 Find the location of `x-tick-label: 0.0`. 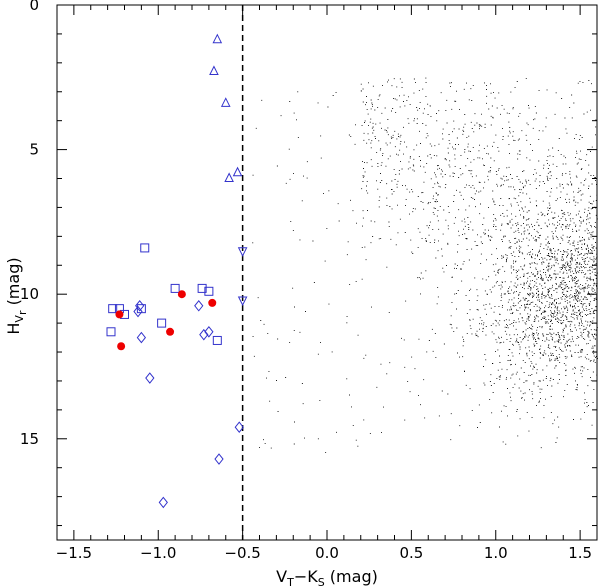

x-tick-label: 0.0 is located at coordinates (327, 553).